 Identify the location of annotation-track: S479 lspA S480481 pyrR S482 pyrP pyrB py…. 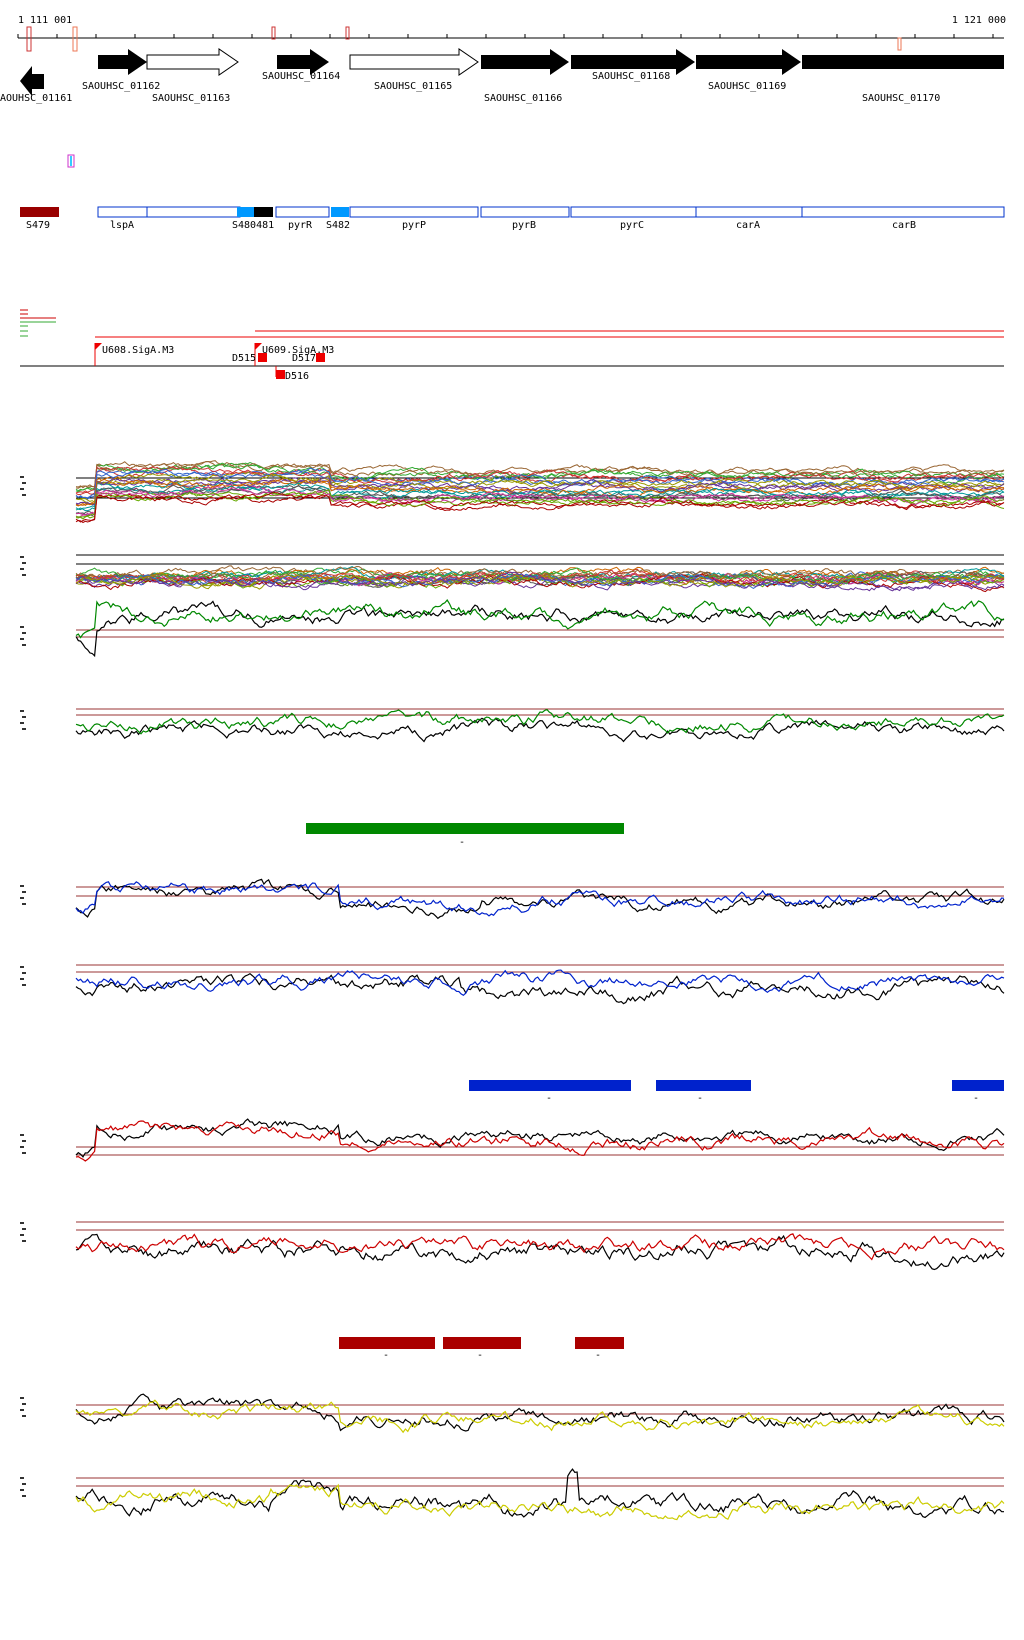
(512, 218).